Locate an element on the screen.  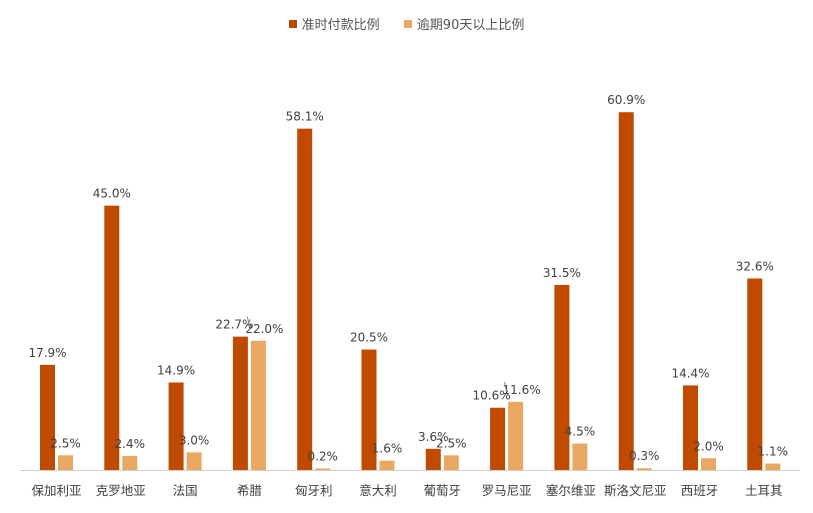
x-tick-label-10: 西班牙 is located at coordinates (700, 490).